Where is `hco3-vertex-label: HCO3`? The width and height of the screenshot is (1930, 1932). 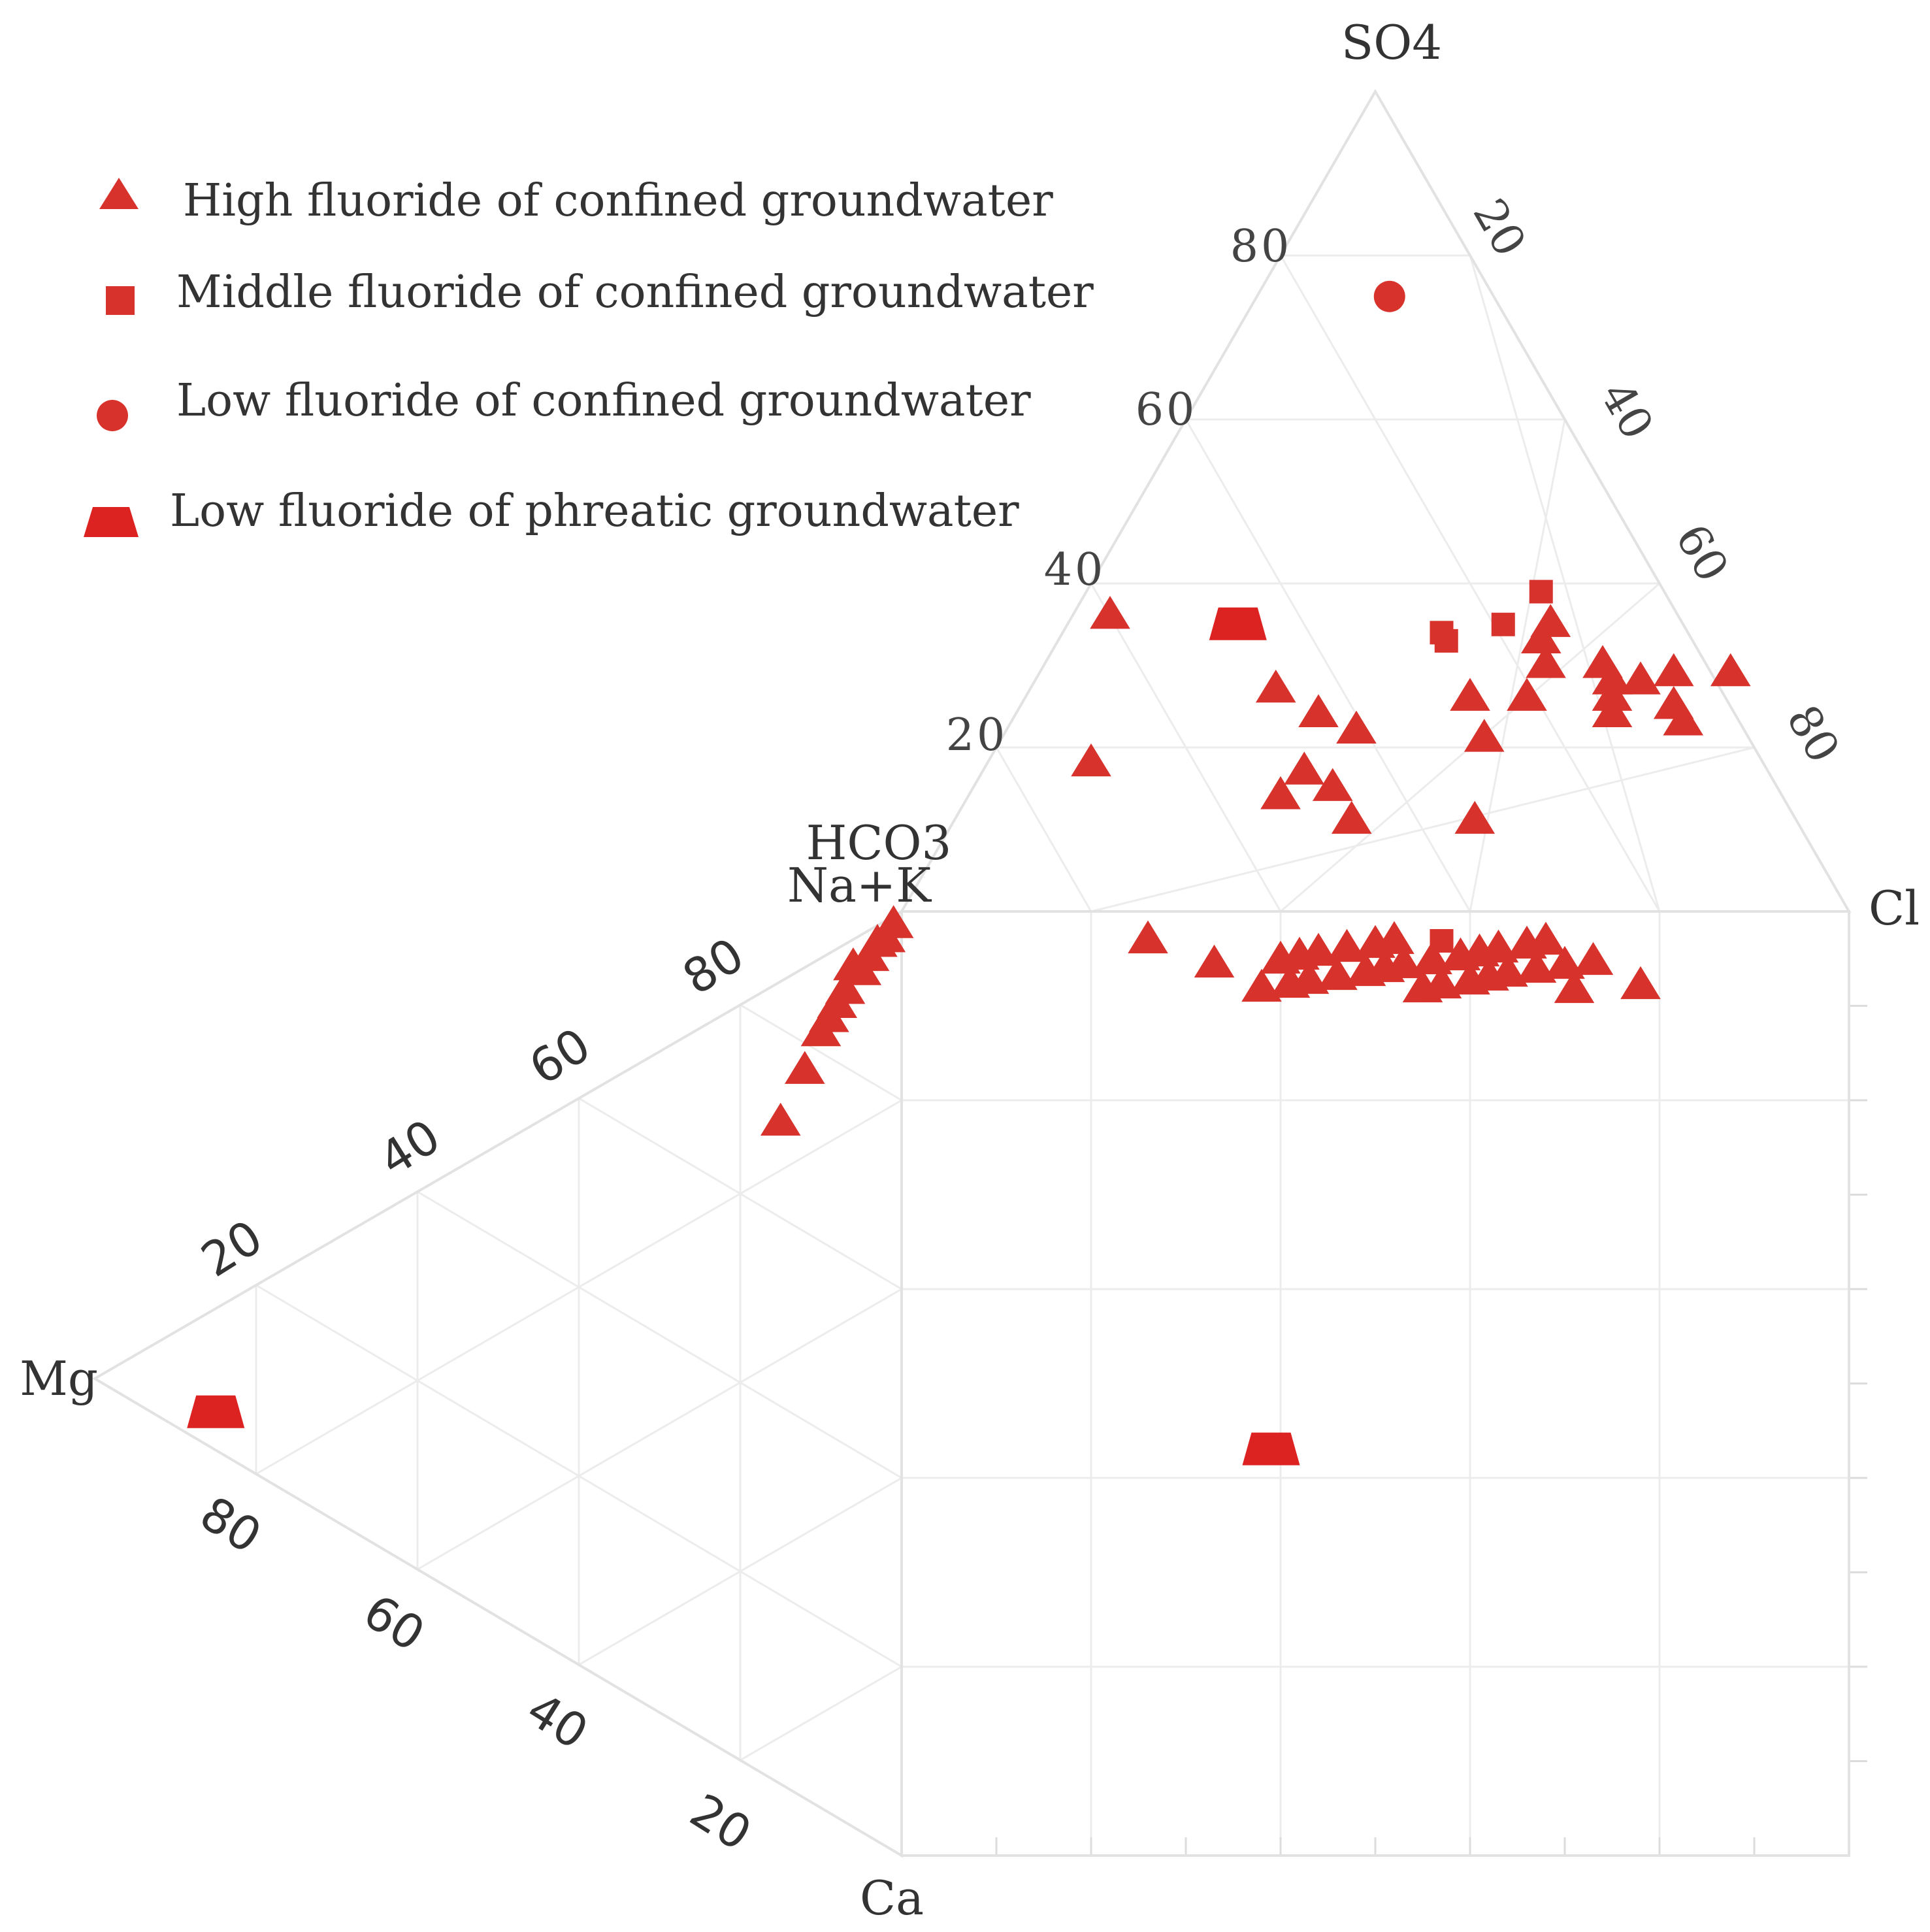
hco3-vertex-label: HCO3 is located at coordinates (879, 842).